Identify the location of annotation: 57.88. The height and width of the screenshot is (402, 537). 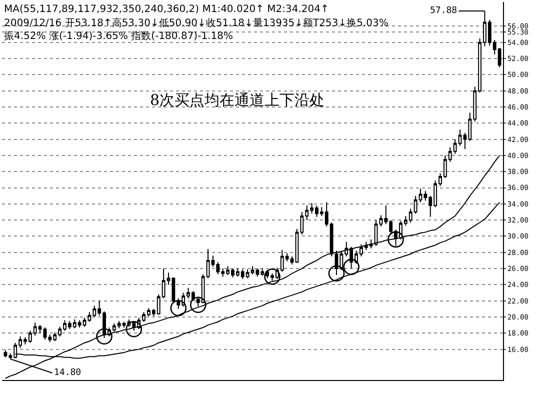
(444, 11).